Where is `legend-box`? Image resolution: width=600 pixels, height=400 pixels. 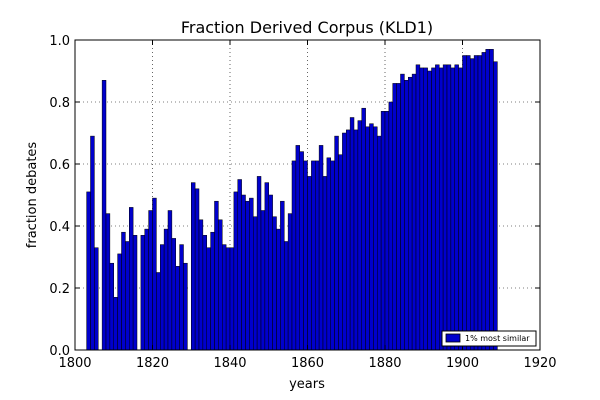
legend-box is located at coordinates (489, 338).